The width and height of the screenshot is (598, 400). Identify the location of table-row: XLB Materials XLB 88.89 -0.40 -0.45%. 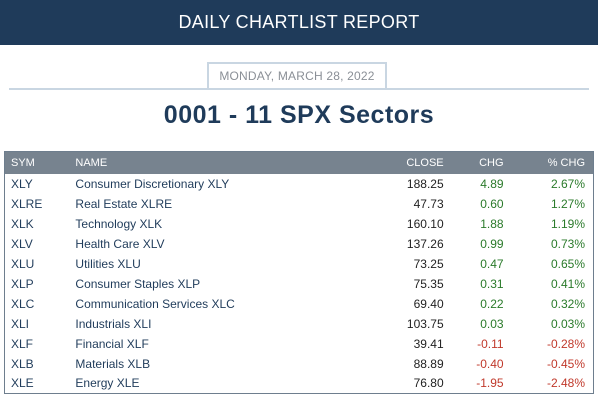
(299, 364).